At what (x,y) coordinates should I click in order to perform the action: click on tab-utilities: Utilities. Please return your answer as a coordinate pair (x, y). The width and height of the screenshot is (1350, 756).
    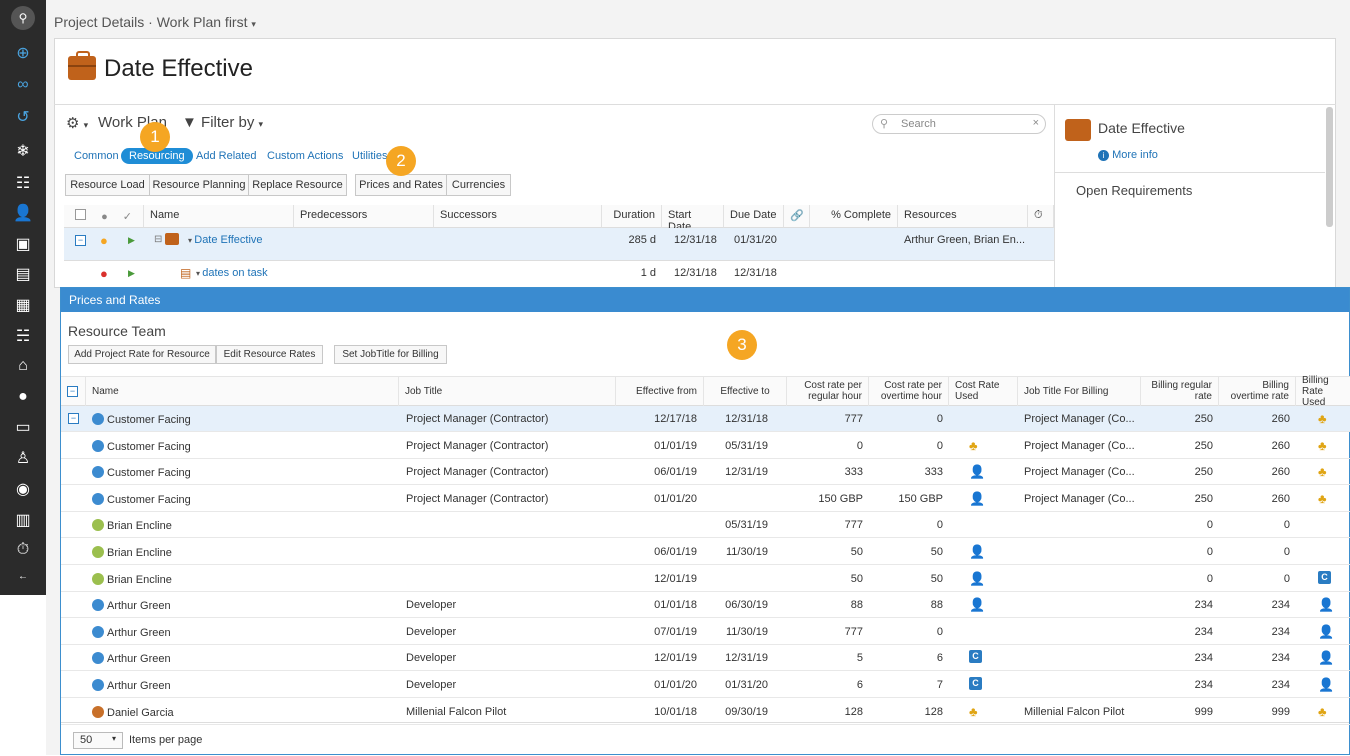
    Looking at the image, I should click on (370, 156).